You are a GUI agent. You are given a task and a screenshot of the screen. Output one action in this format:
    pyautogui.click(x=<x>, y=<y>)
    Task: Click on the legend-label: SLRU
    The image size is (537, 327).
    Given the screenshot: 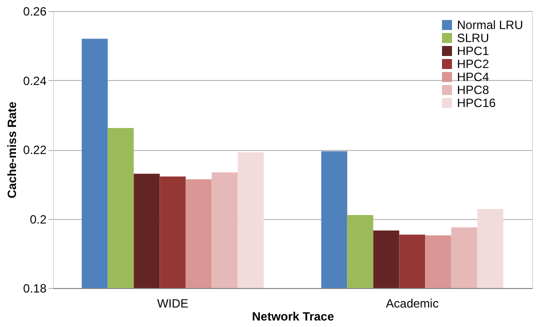 What is the action you would take?
    pyautogui.click(x=473, y=38)
    